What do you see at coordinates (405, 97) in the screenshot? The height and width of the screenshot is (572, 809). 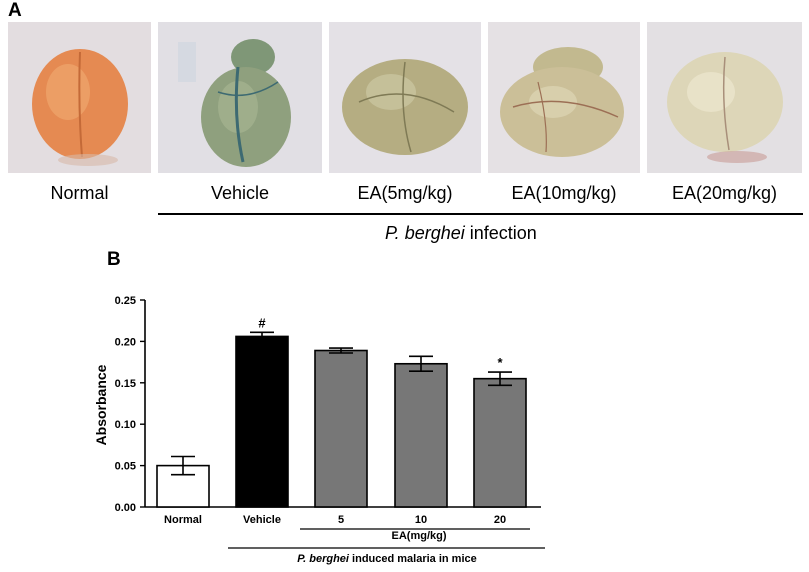 I see `liver-photo-ea5` at bounding box center [405, 97].